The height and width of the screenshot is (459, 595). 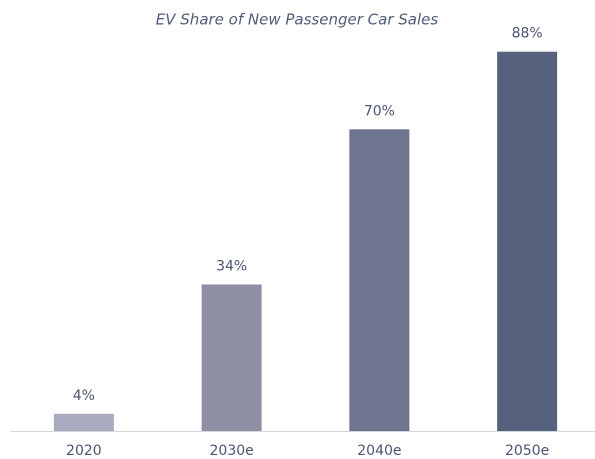 What do you see at coordinates (84, 396) in the screenshot?
I see `value-label: 4%` at bounding box center [84, 396].